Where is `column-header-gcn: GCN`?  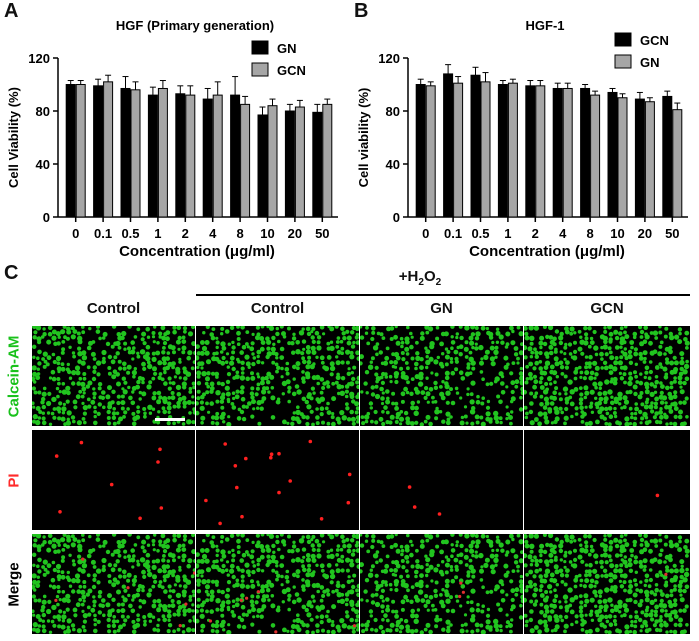
column-header-gcn: GCN is located at coordinates (607, 308).